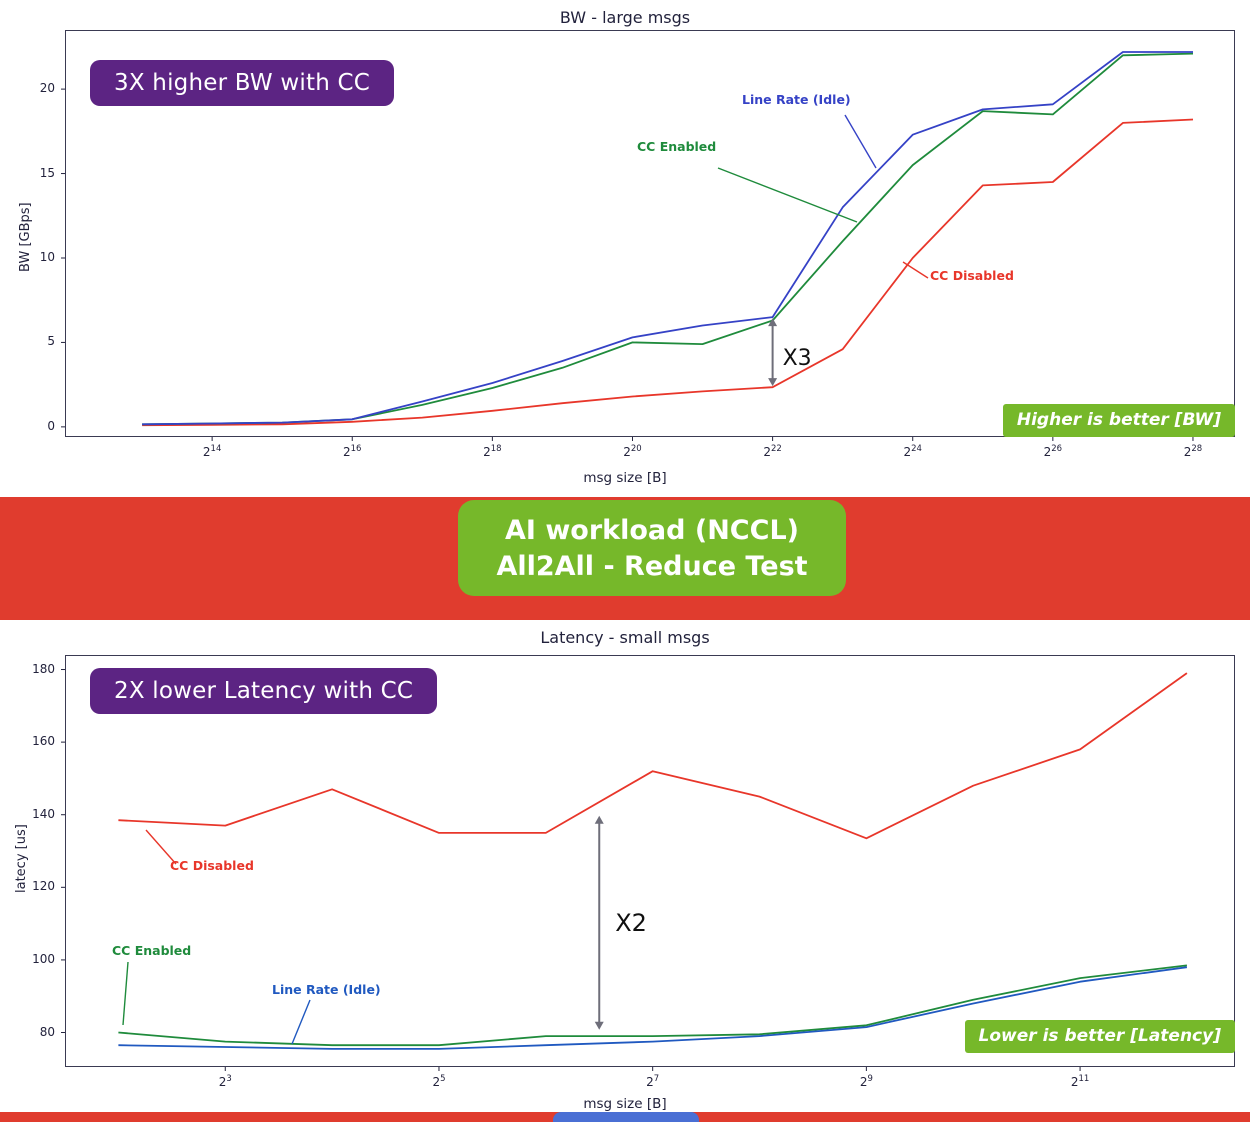 This screenshot has height=1122, width=1250. Describe the element at coordinates (772, 451) in the screenshot. I see `x-tick-label: 222` at that location.